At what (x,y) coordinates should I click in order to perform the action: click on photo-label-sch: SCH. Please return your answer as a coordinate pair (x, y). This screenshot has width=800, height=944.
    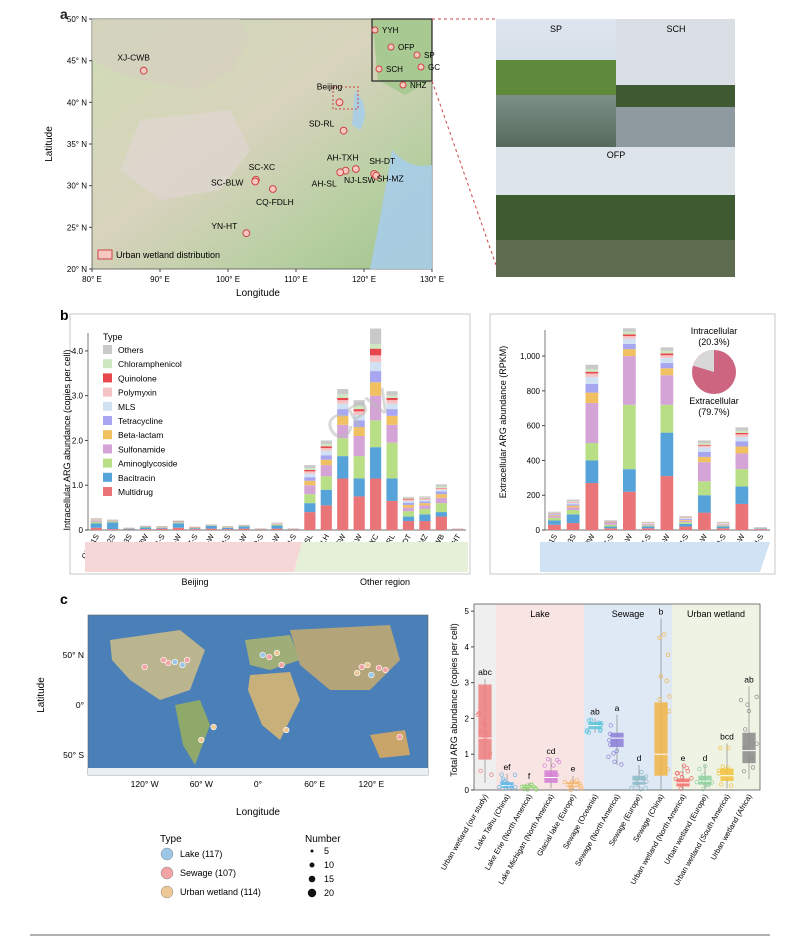
    Looking at the image, I should click on (675, 29).